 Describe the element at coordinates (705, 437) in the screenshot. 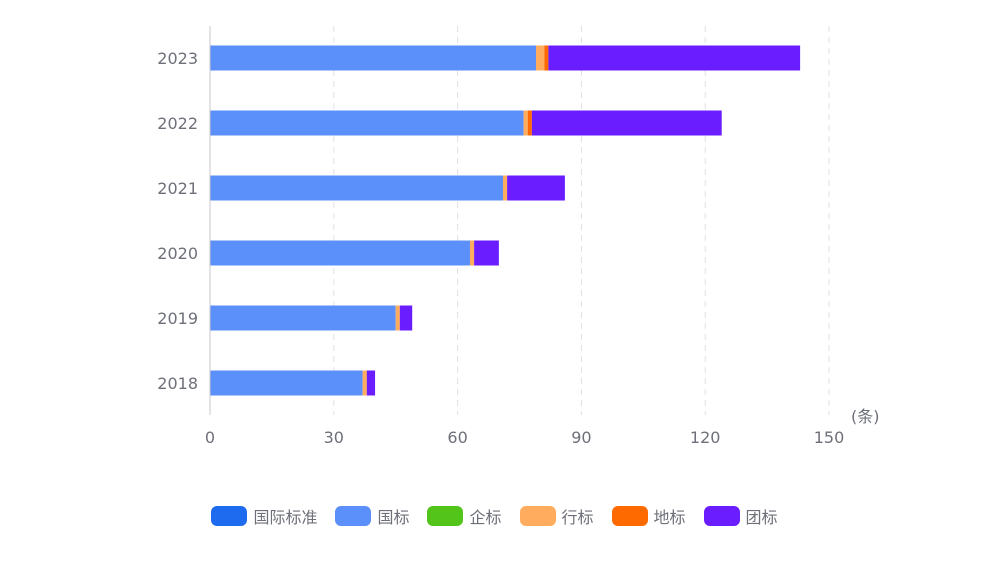

I see `x-tick-label: 120` at that location.